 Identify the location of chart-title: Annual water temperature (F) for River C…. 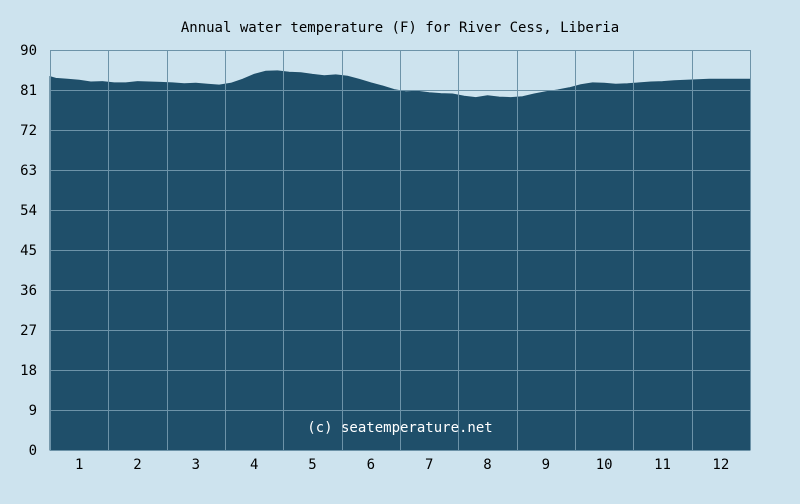
(400, 28).